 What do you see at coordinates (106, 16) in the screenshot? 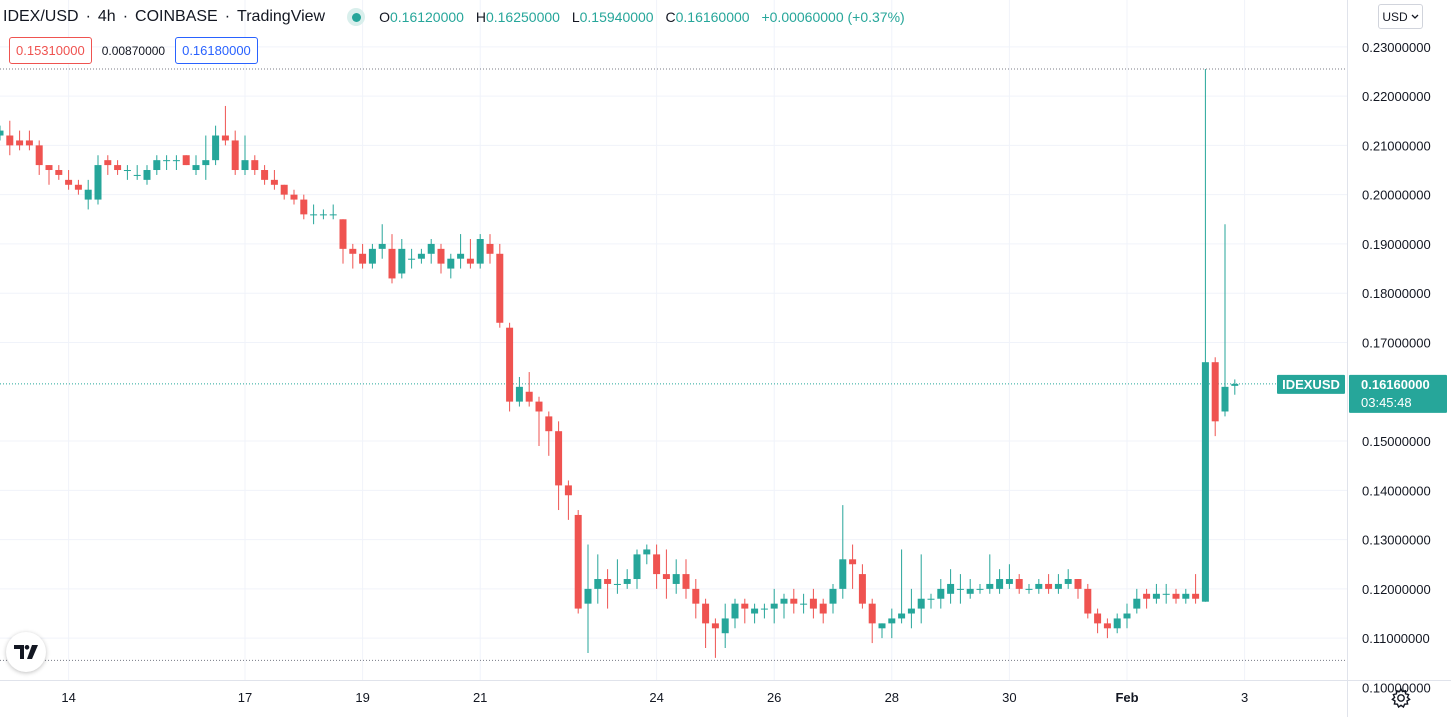
I see `interval-label: 4h` at bounding box center [106, 16].